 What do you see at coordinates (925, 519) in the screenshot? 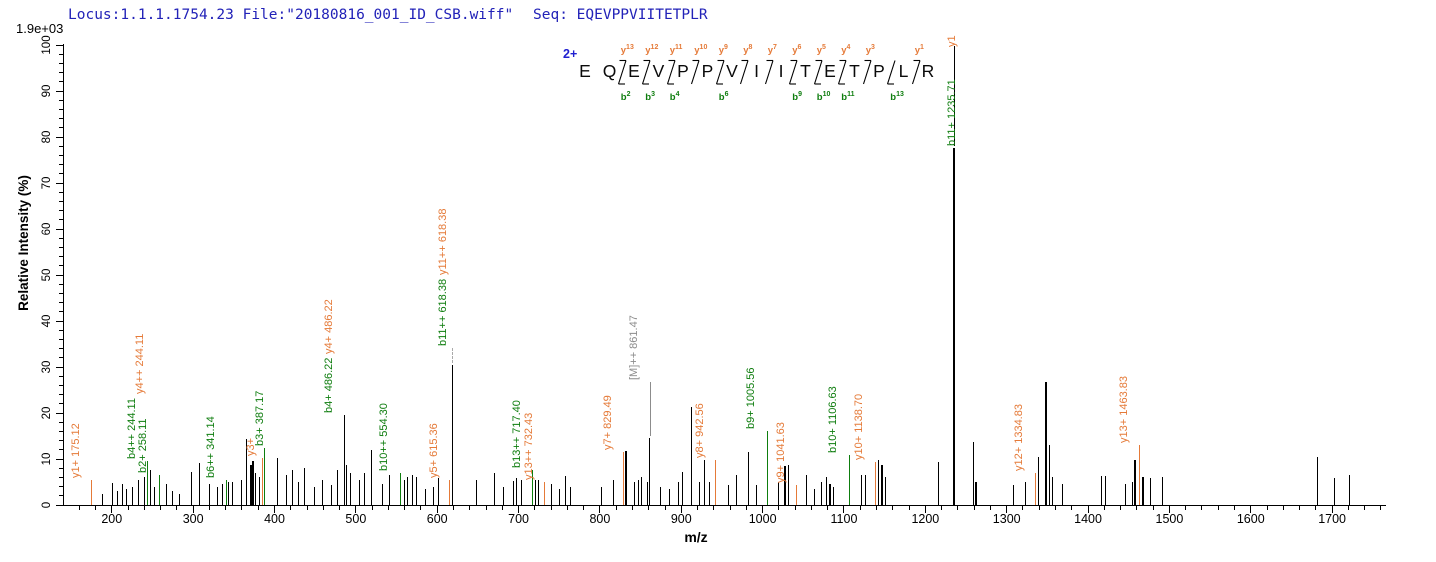
I see `x-tick-label: 1200` at bounding box center [925, 519].